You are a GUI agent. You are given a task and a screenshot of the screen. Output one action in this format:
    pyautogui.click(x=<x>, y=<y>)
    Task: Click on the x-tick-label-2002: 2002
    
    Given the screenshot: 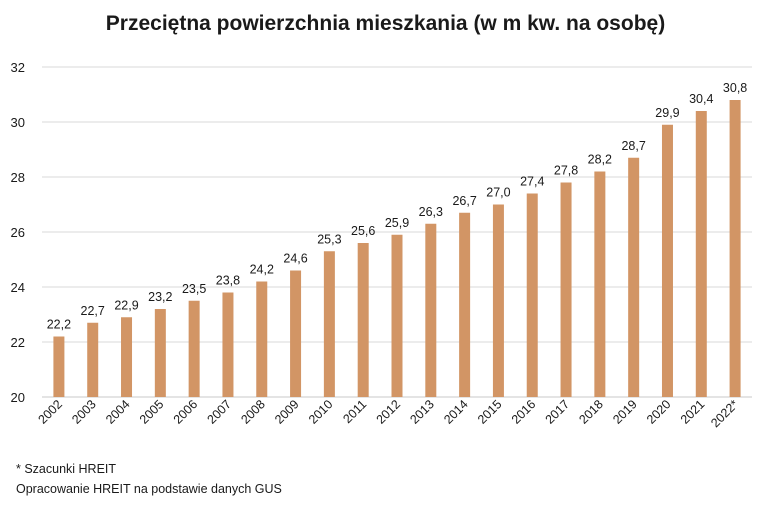 What is the action you would take?
    pyautogui.click(x=50, y=412)
    